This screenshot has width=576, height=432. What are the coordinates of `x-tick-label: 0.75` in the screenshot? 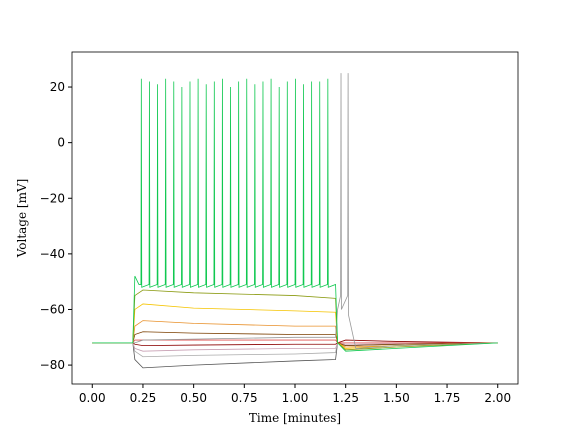 It's located at (244, 398).